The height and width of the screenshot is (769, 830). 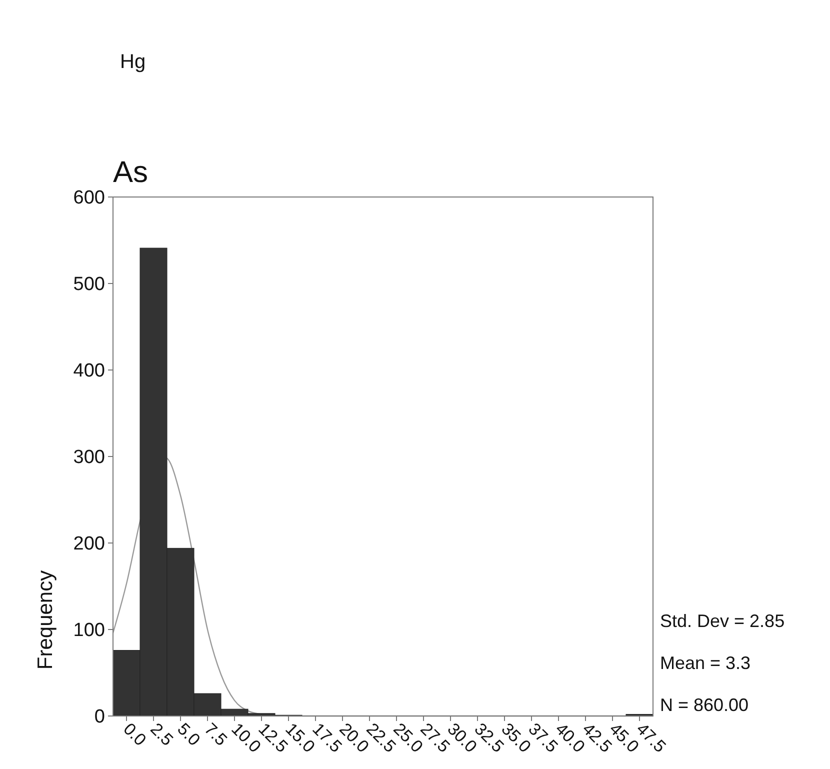 I want to click on y-tick-label: 600, so click(x=89, y=198).